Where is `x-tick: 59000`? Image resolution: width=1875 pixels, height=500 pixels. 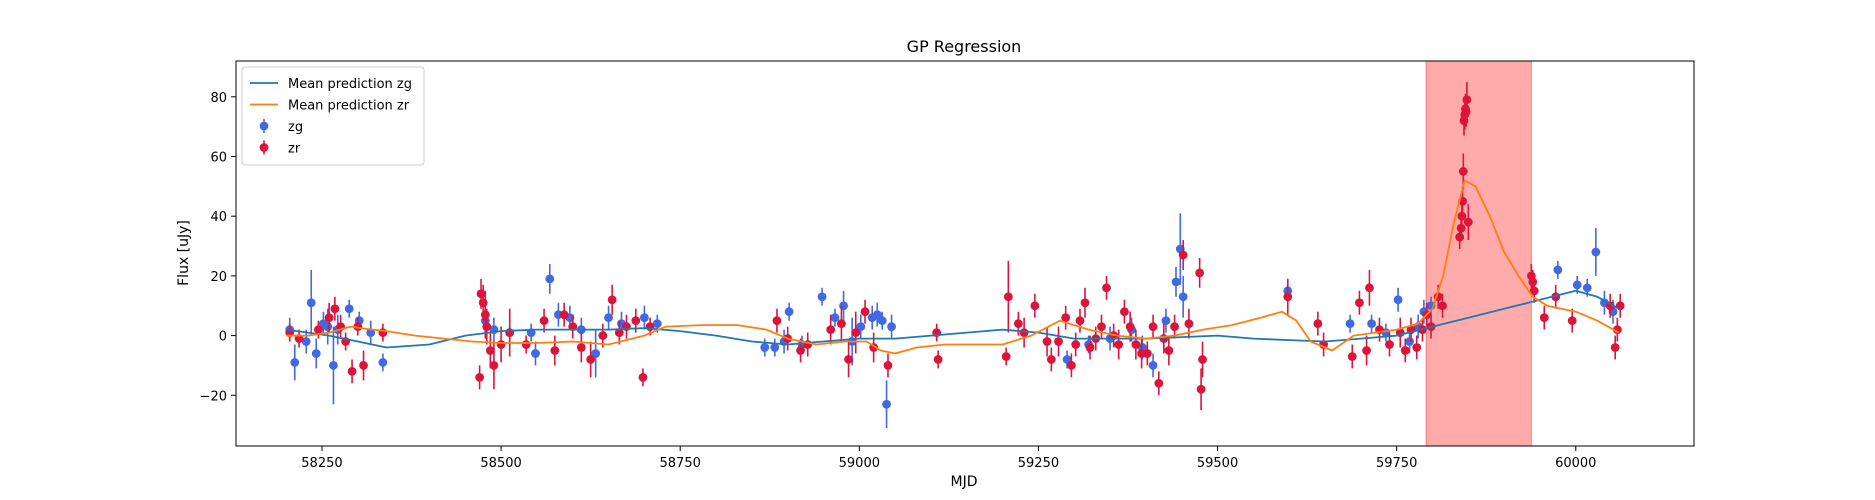
x-tick: 59000 is located at coordinates (859, 458).